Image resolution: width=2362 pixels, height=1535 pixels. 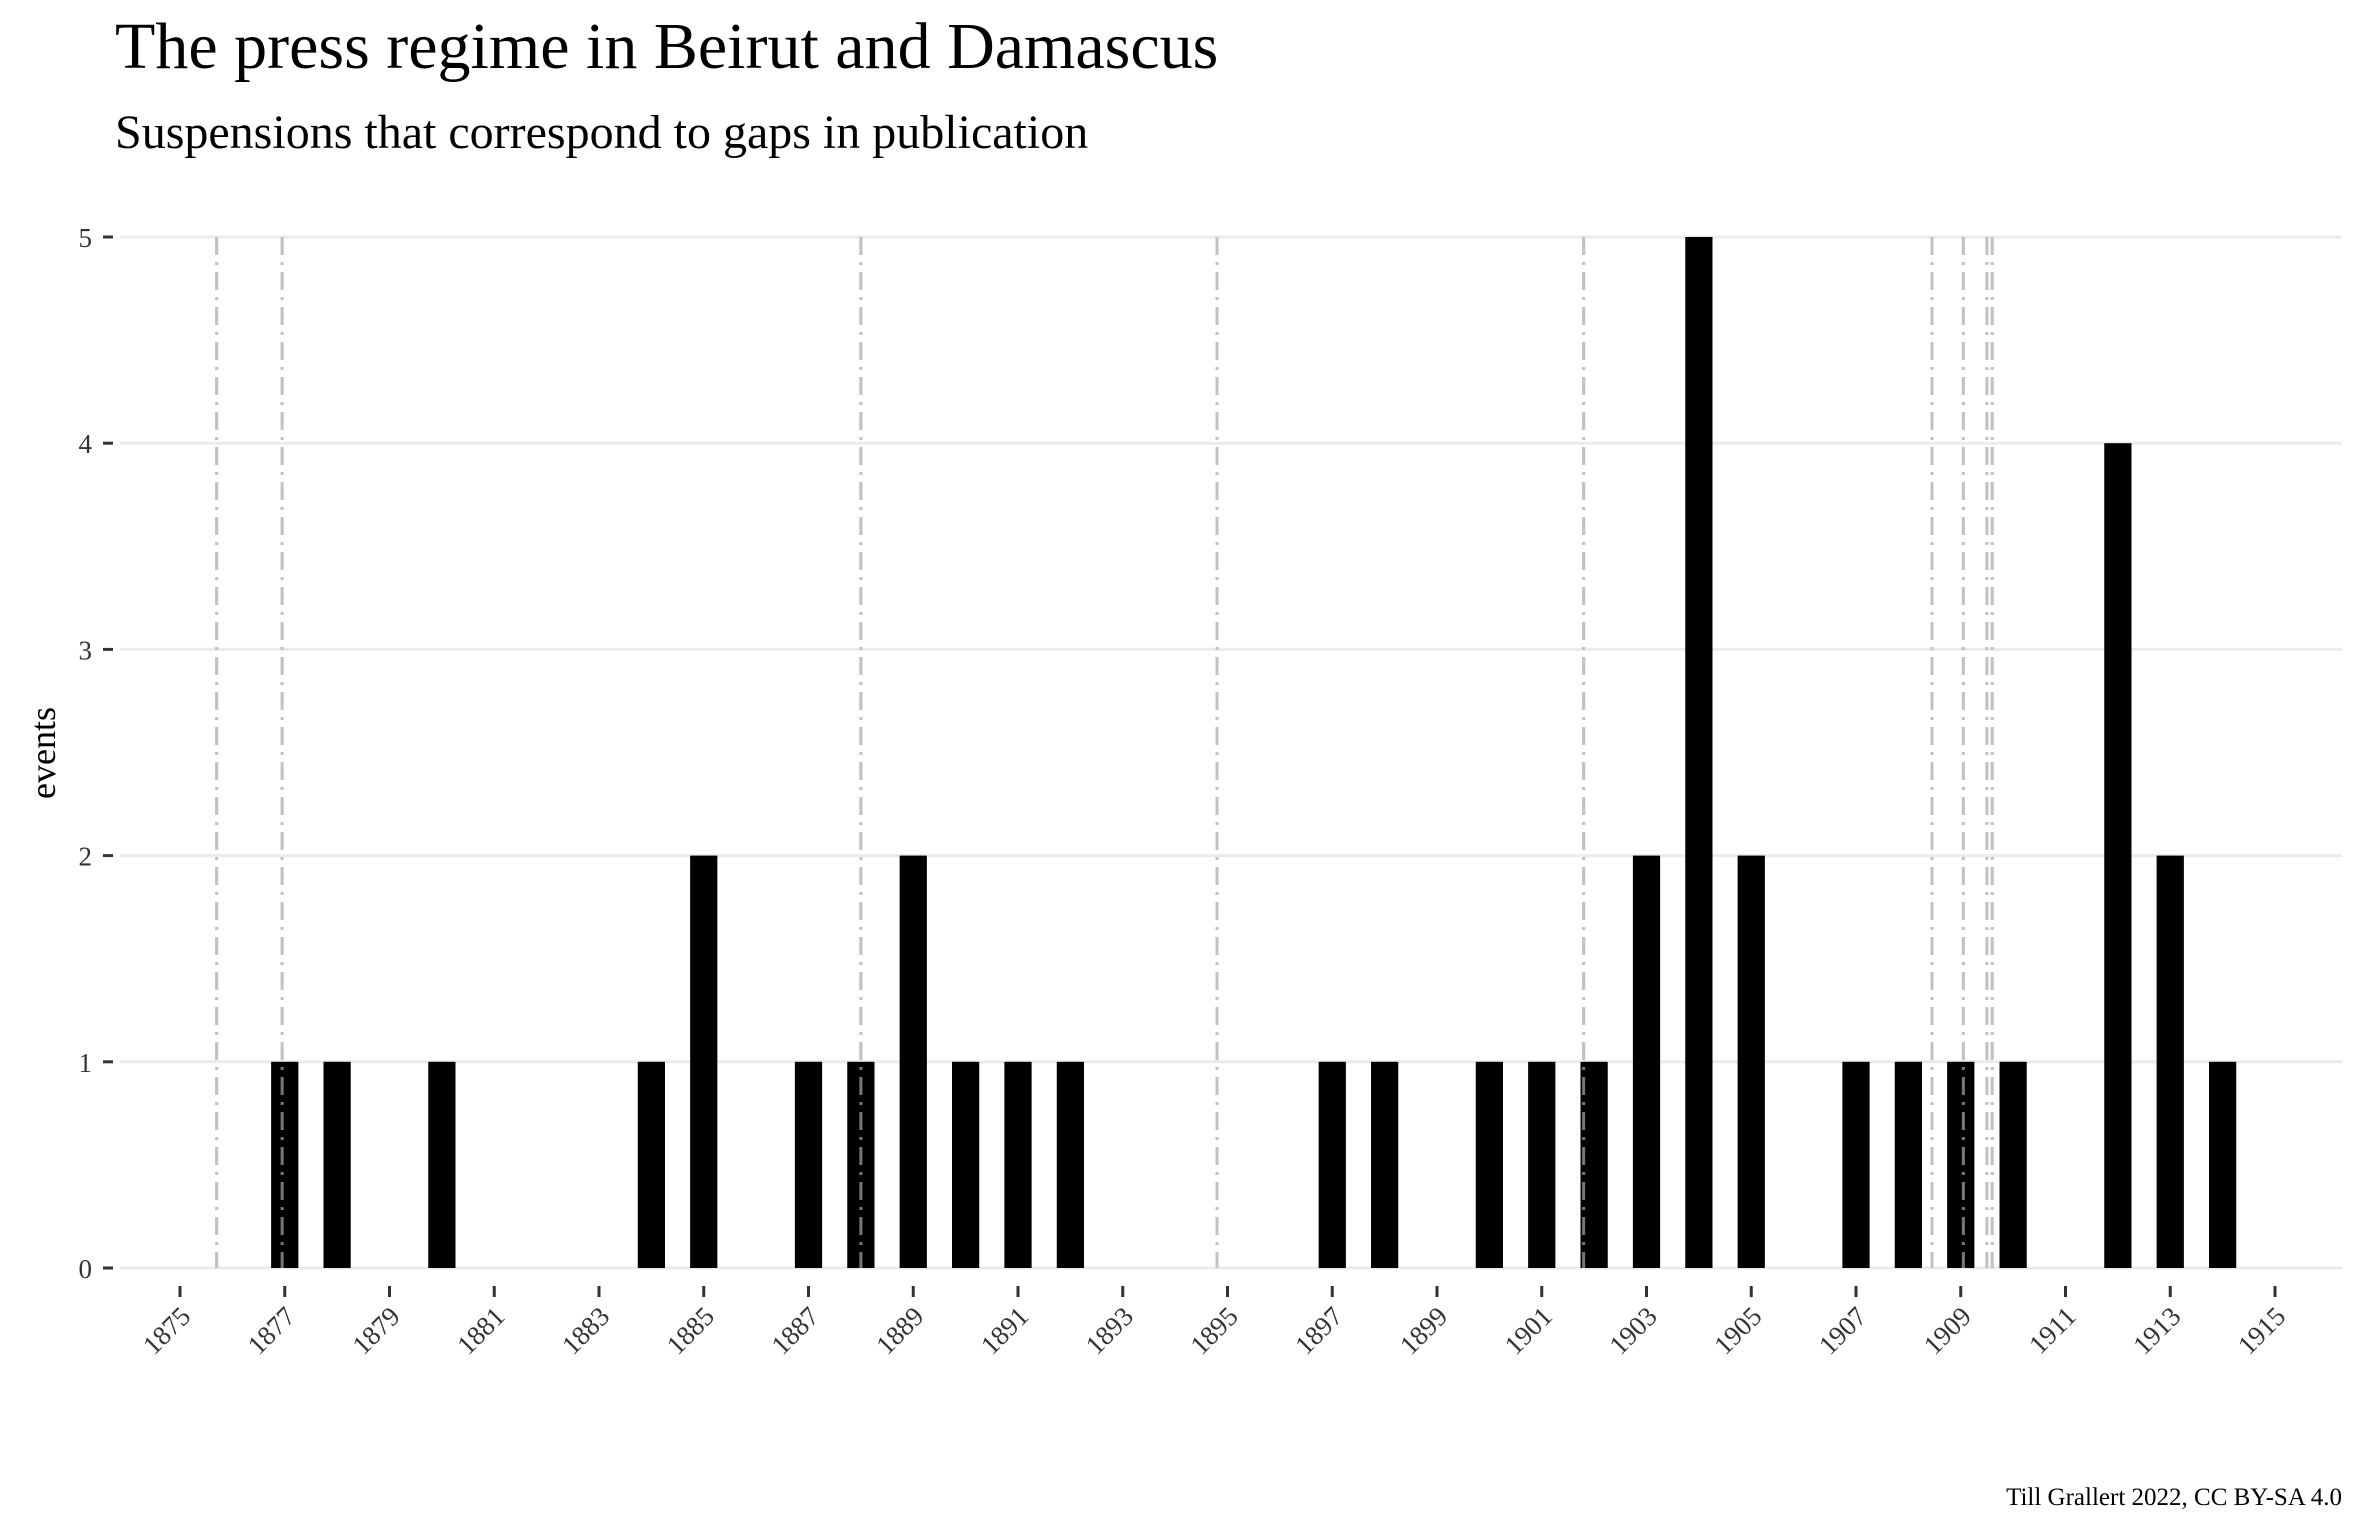 I want to click on x-tick-label: 1905, so click(x=1737, y=1330).